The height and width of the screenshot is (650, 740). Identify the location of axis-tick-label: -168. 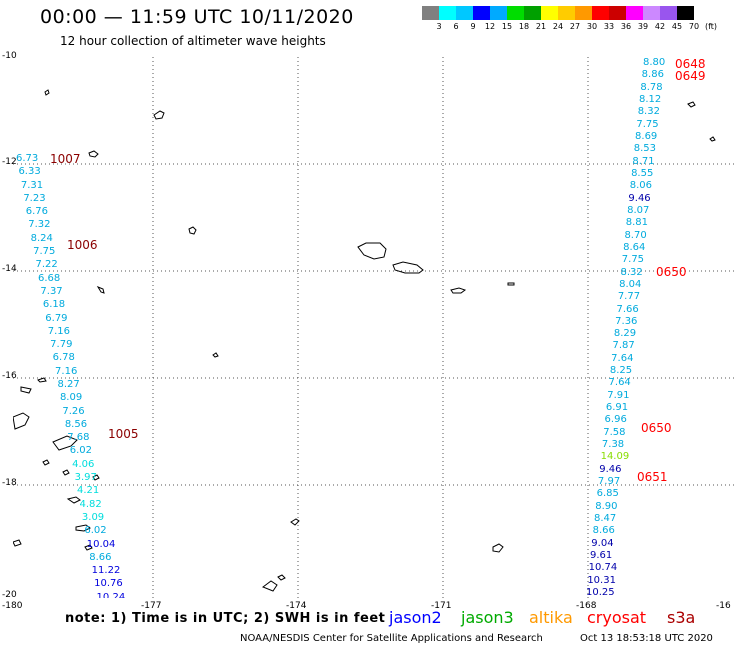
(586, 606).